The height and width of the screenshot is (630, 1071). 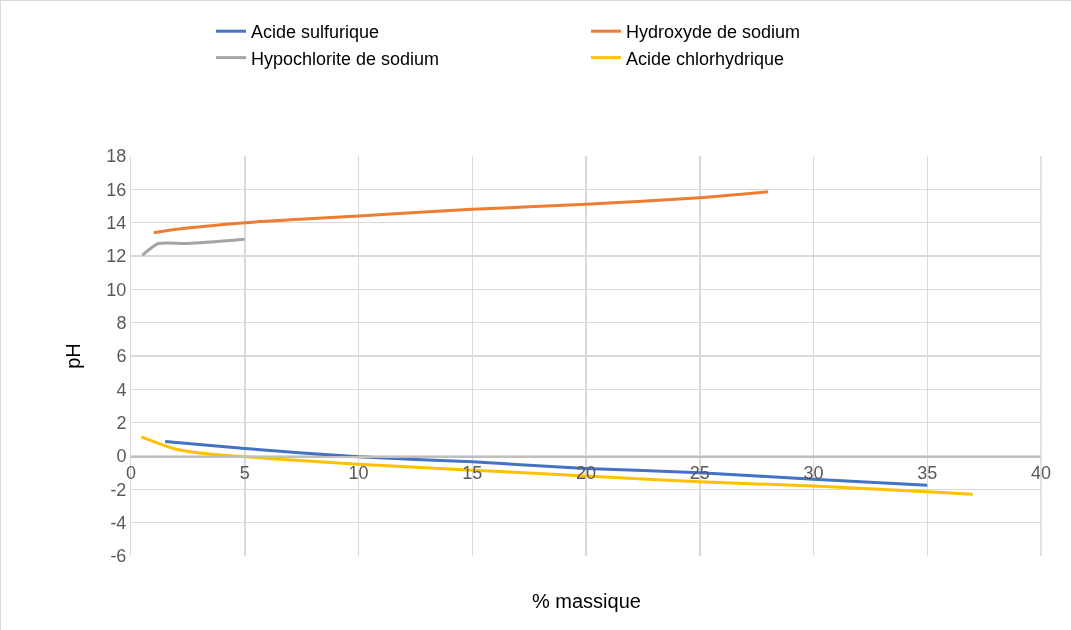 I want to click on y-tick-label: 14, so click(x=116, y=222).